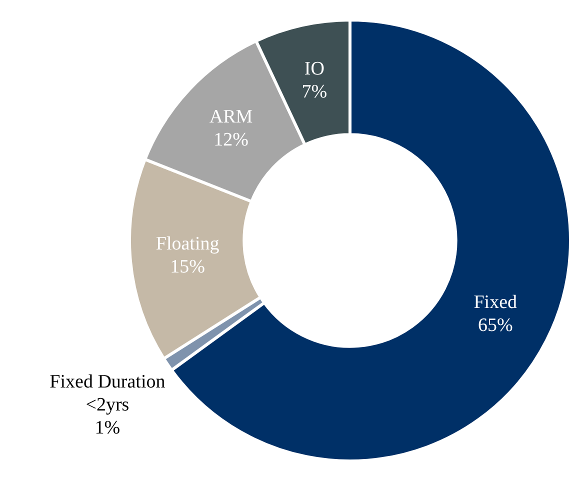 Image resolution: width=582 pixels, height=481 pixels. I want to click on data-label: 12%, so click(231, 139).